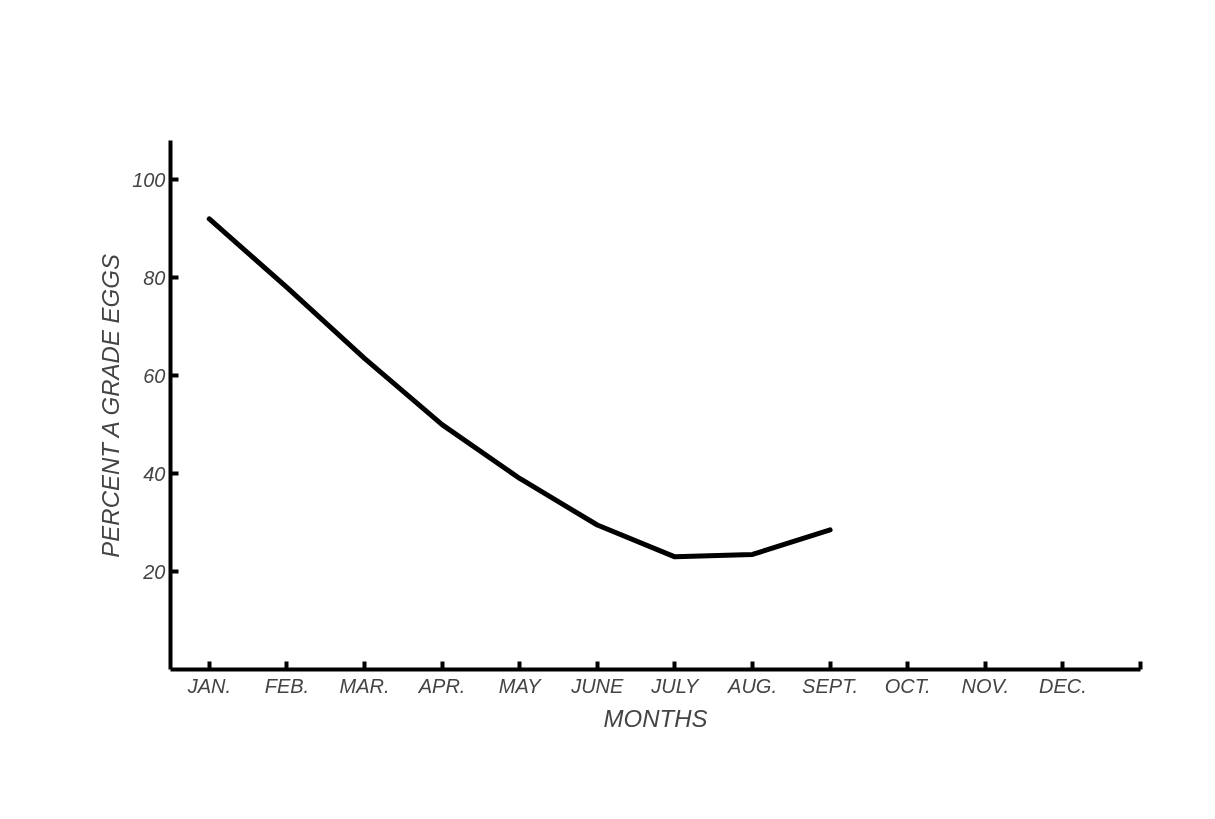 The height and width of the screenshot is (819, 1215). I want to click on y-tick-label: 20, so click(154, 571).